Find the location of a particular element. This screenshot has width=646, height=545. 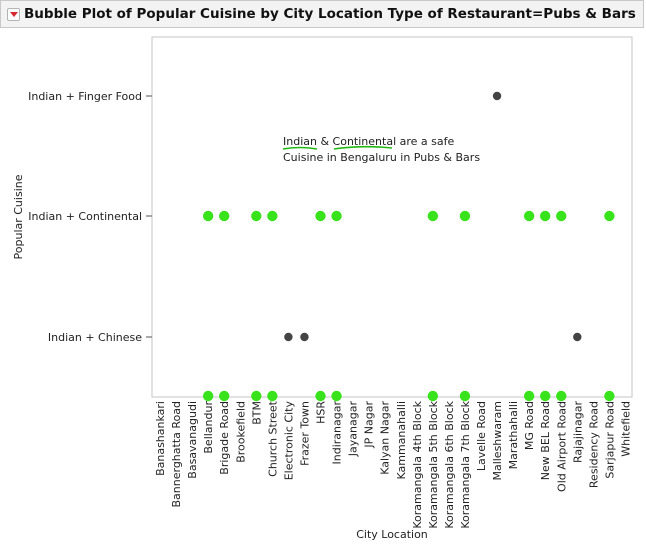

x-tick-label: Koramangala 4th Block is located at coordinates (417, 464).